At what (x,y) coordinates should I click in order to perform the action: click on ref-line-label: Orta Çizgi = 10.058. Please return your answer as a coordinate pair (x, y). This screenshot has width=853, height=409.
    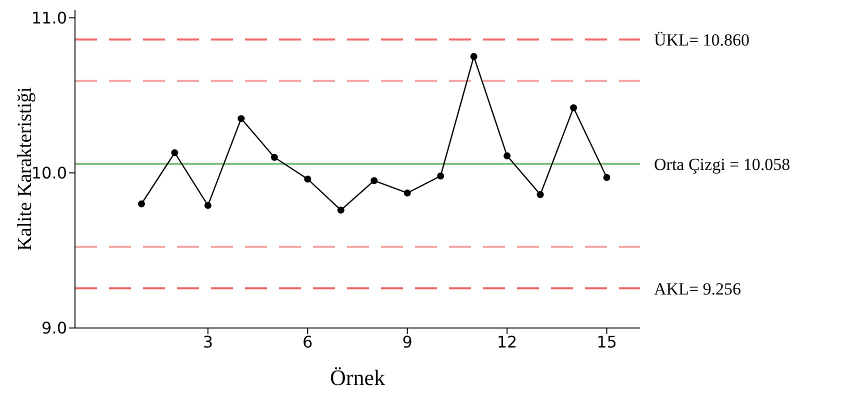
    Looking at the image, I should click on (722, 164).